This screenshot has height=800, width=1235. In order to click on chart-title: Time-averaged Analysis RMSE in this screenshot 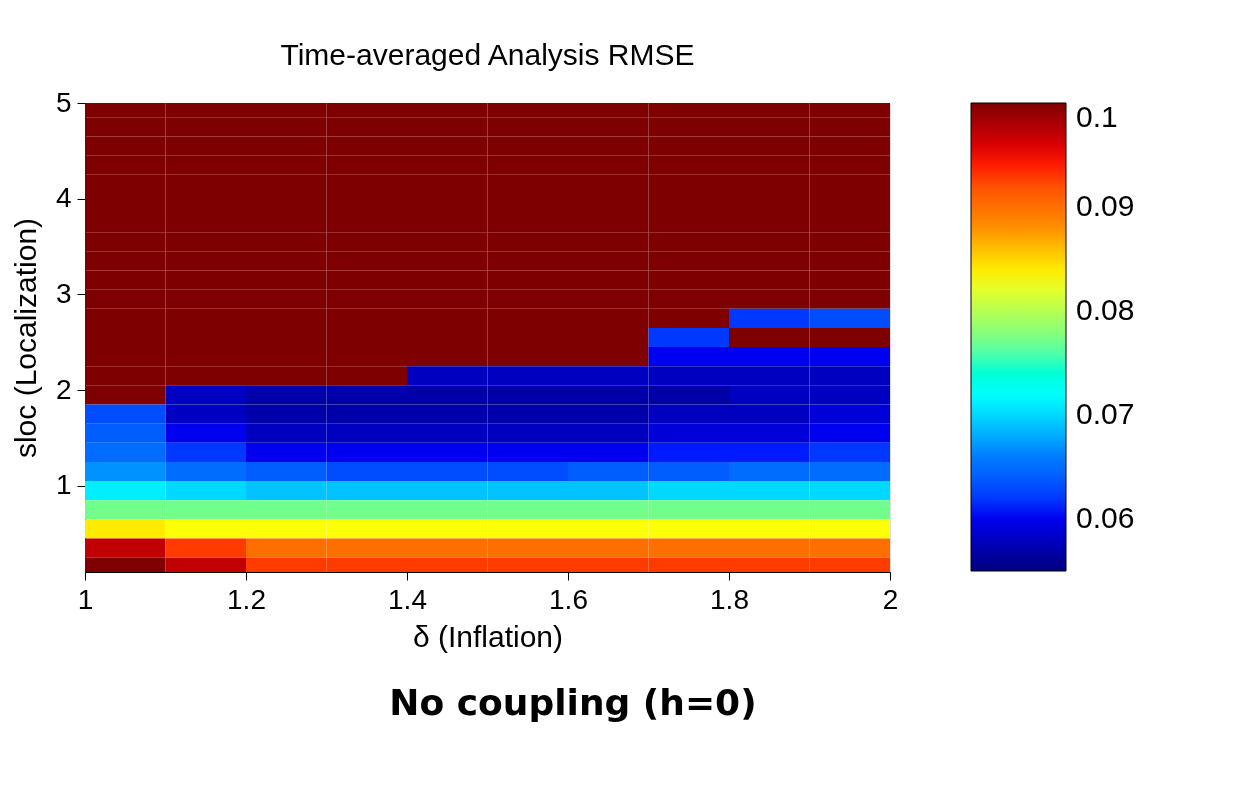, I will do `click(487, 54)`.